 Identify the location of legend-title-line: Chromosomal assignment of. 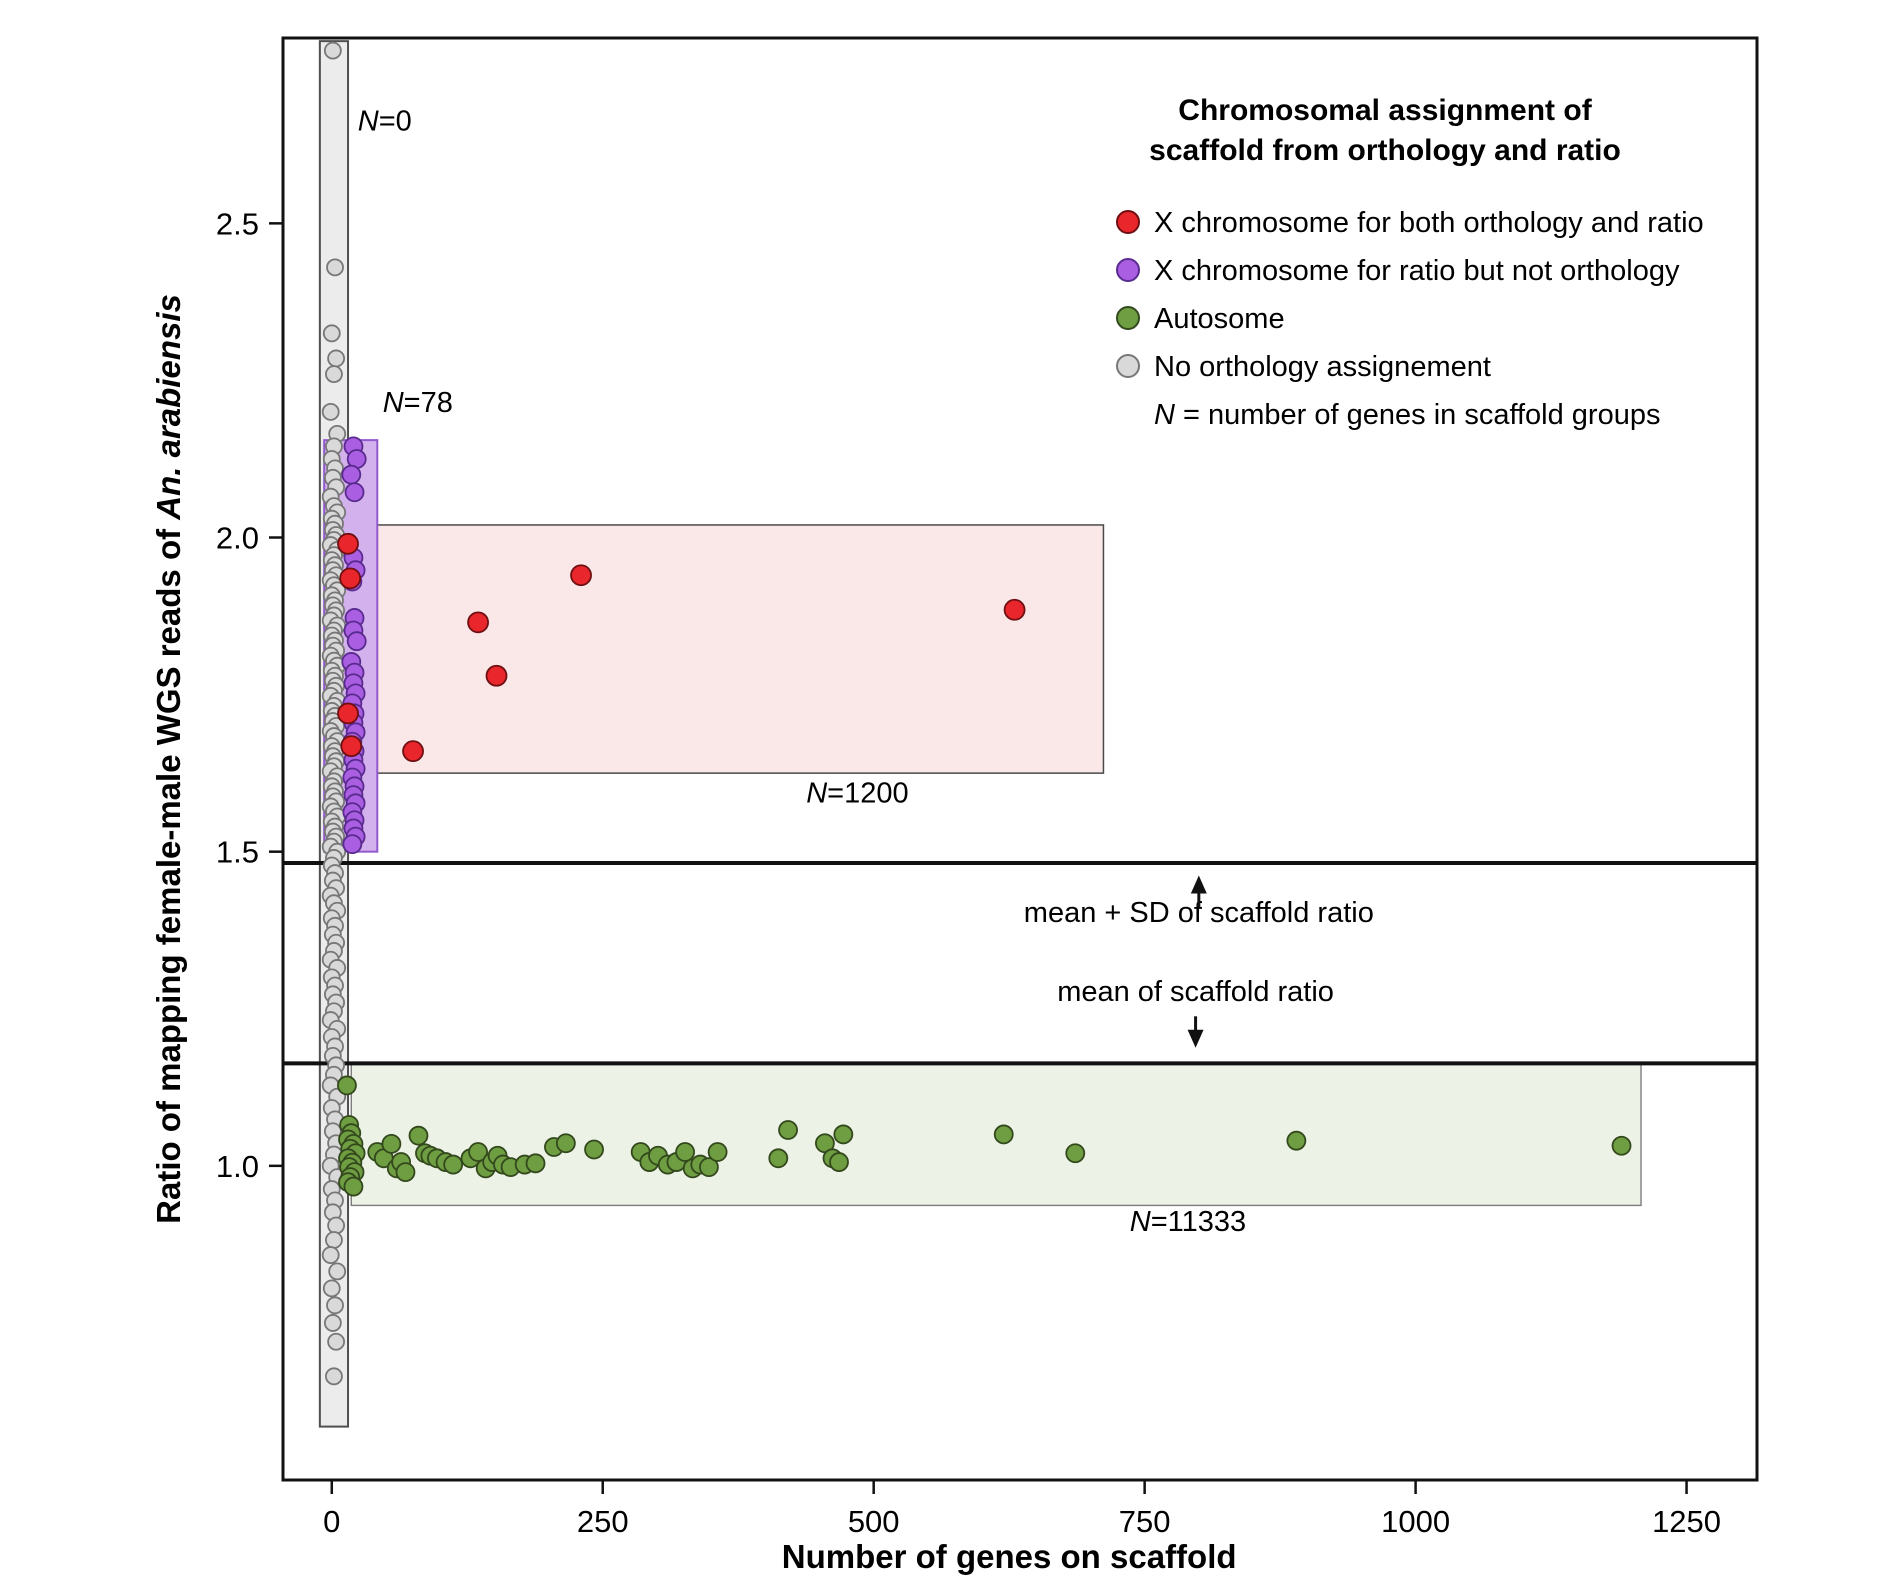
(1385, 110).